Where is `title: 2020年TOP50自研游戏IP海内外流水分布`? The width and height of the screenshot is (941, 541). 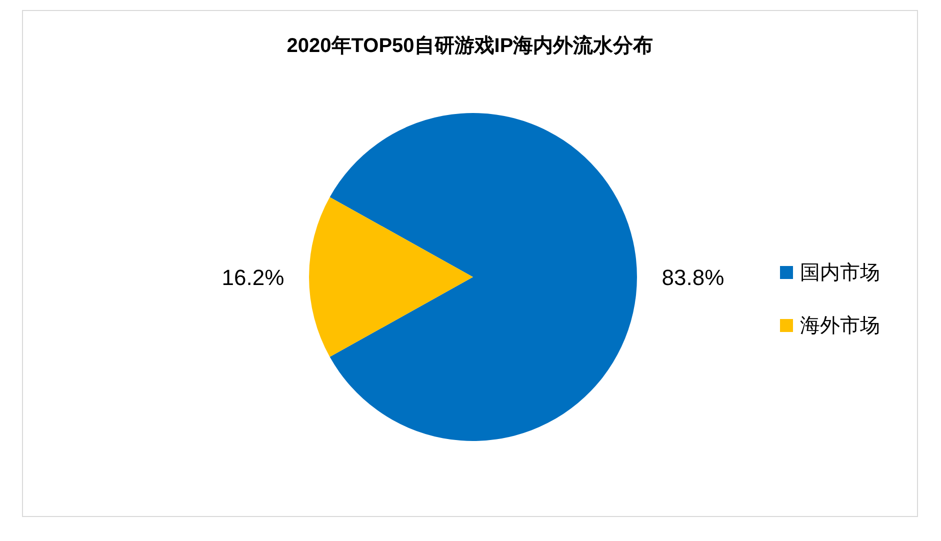
title: 2020年TOP50自研游戏IP海内外流水分布 is located at coordinates (470, 46).